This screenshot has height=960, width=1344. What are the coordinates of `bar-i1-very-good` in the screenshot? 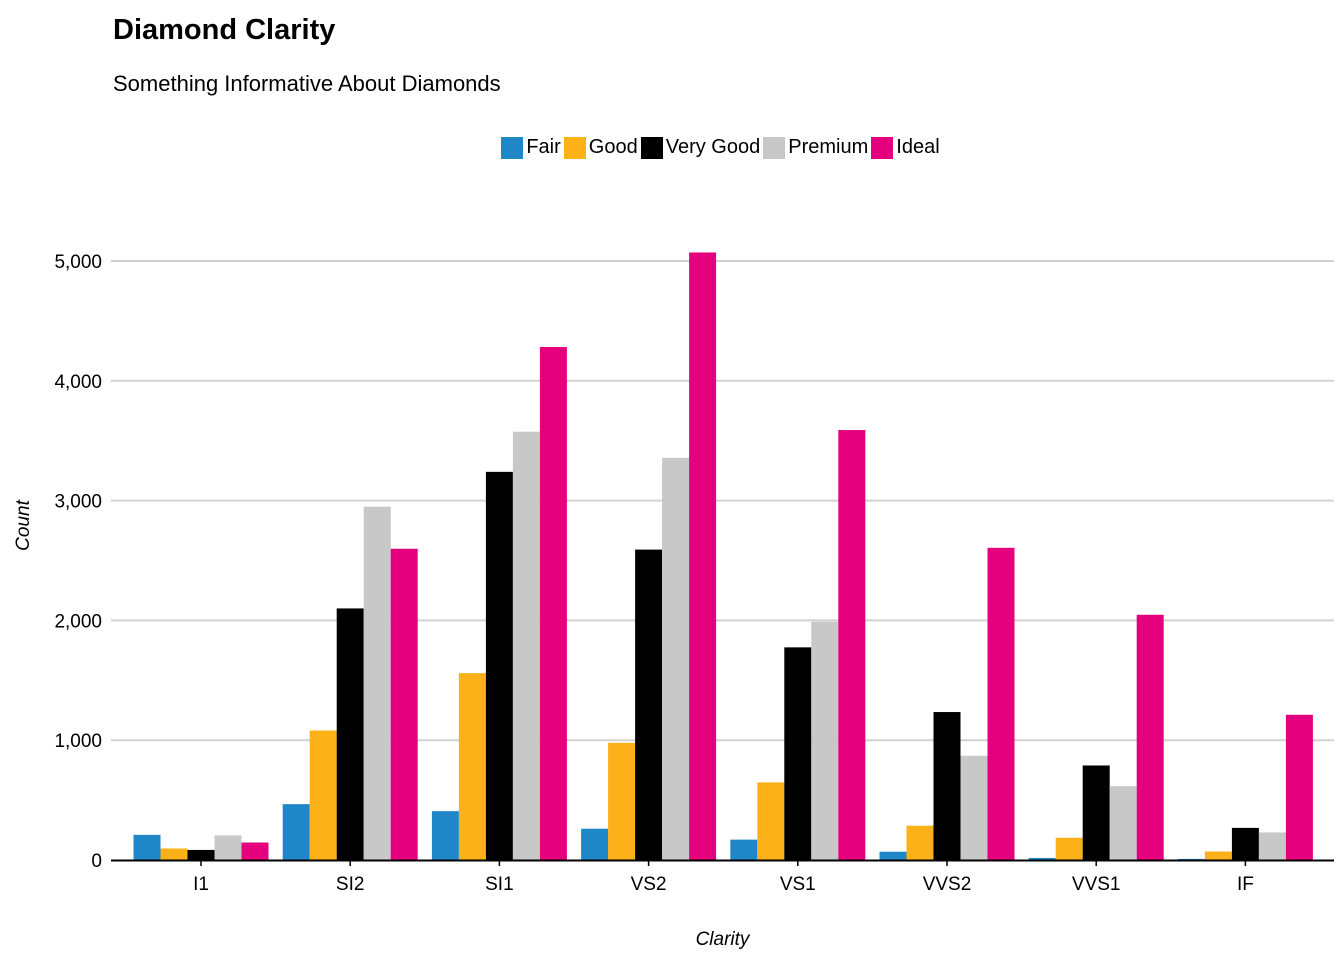 It's located at (201, 854).